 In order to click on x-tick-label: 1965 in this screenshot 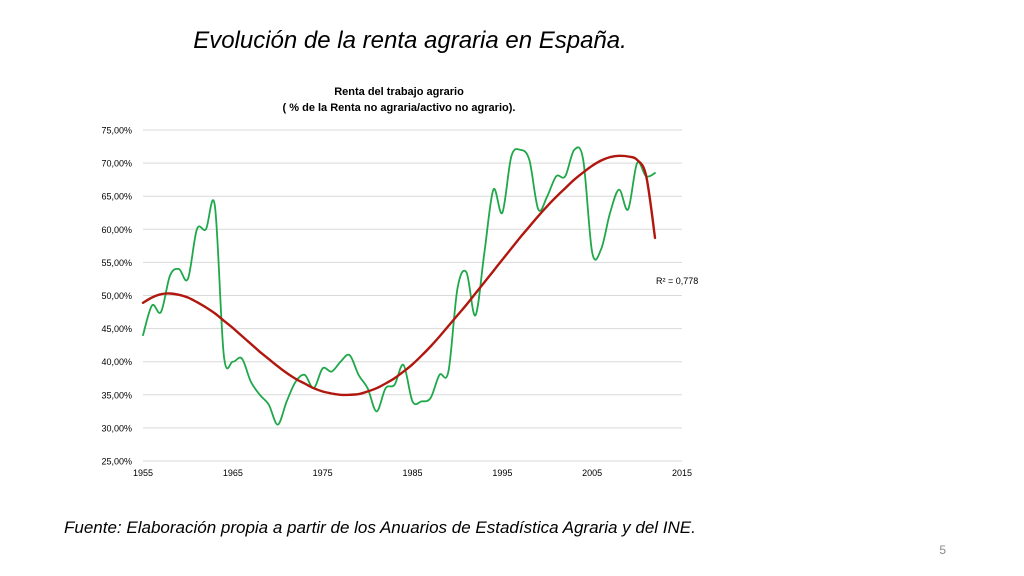, I will do `click(233, 473)`.